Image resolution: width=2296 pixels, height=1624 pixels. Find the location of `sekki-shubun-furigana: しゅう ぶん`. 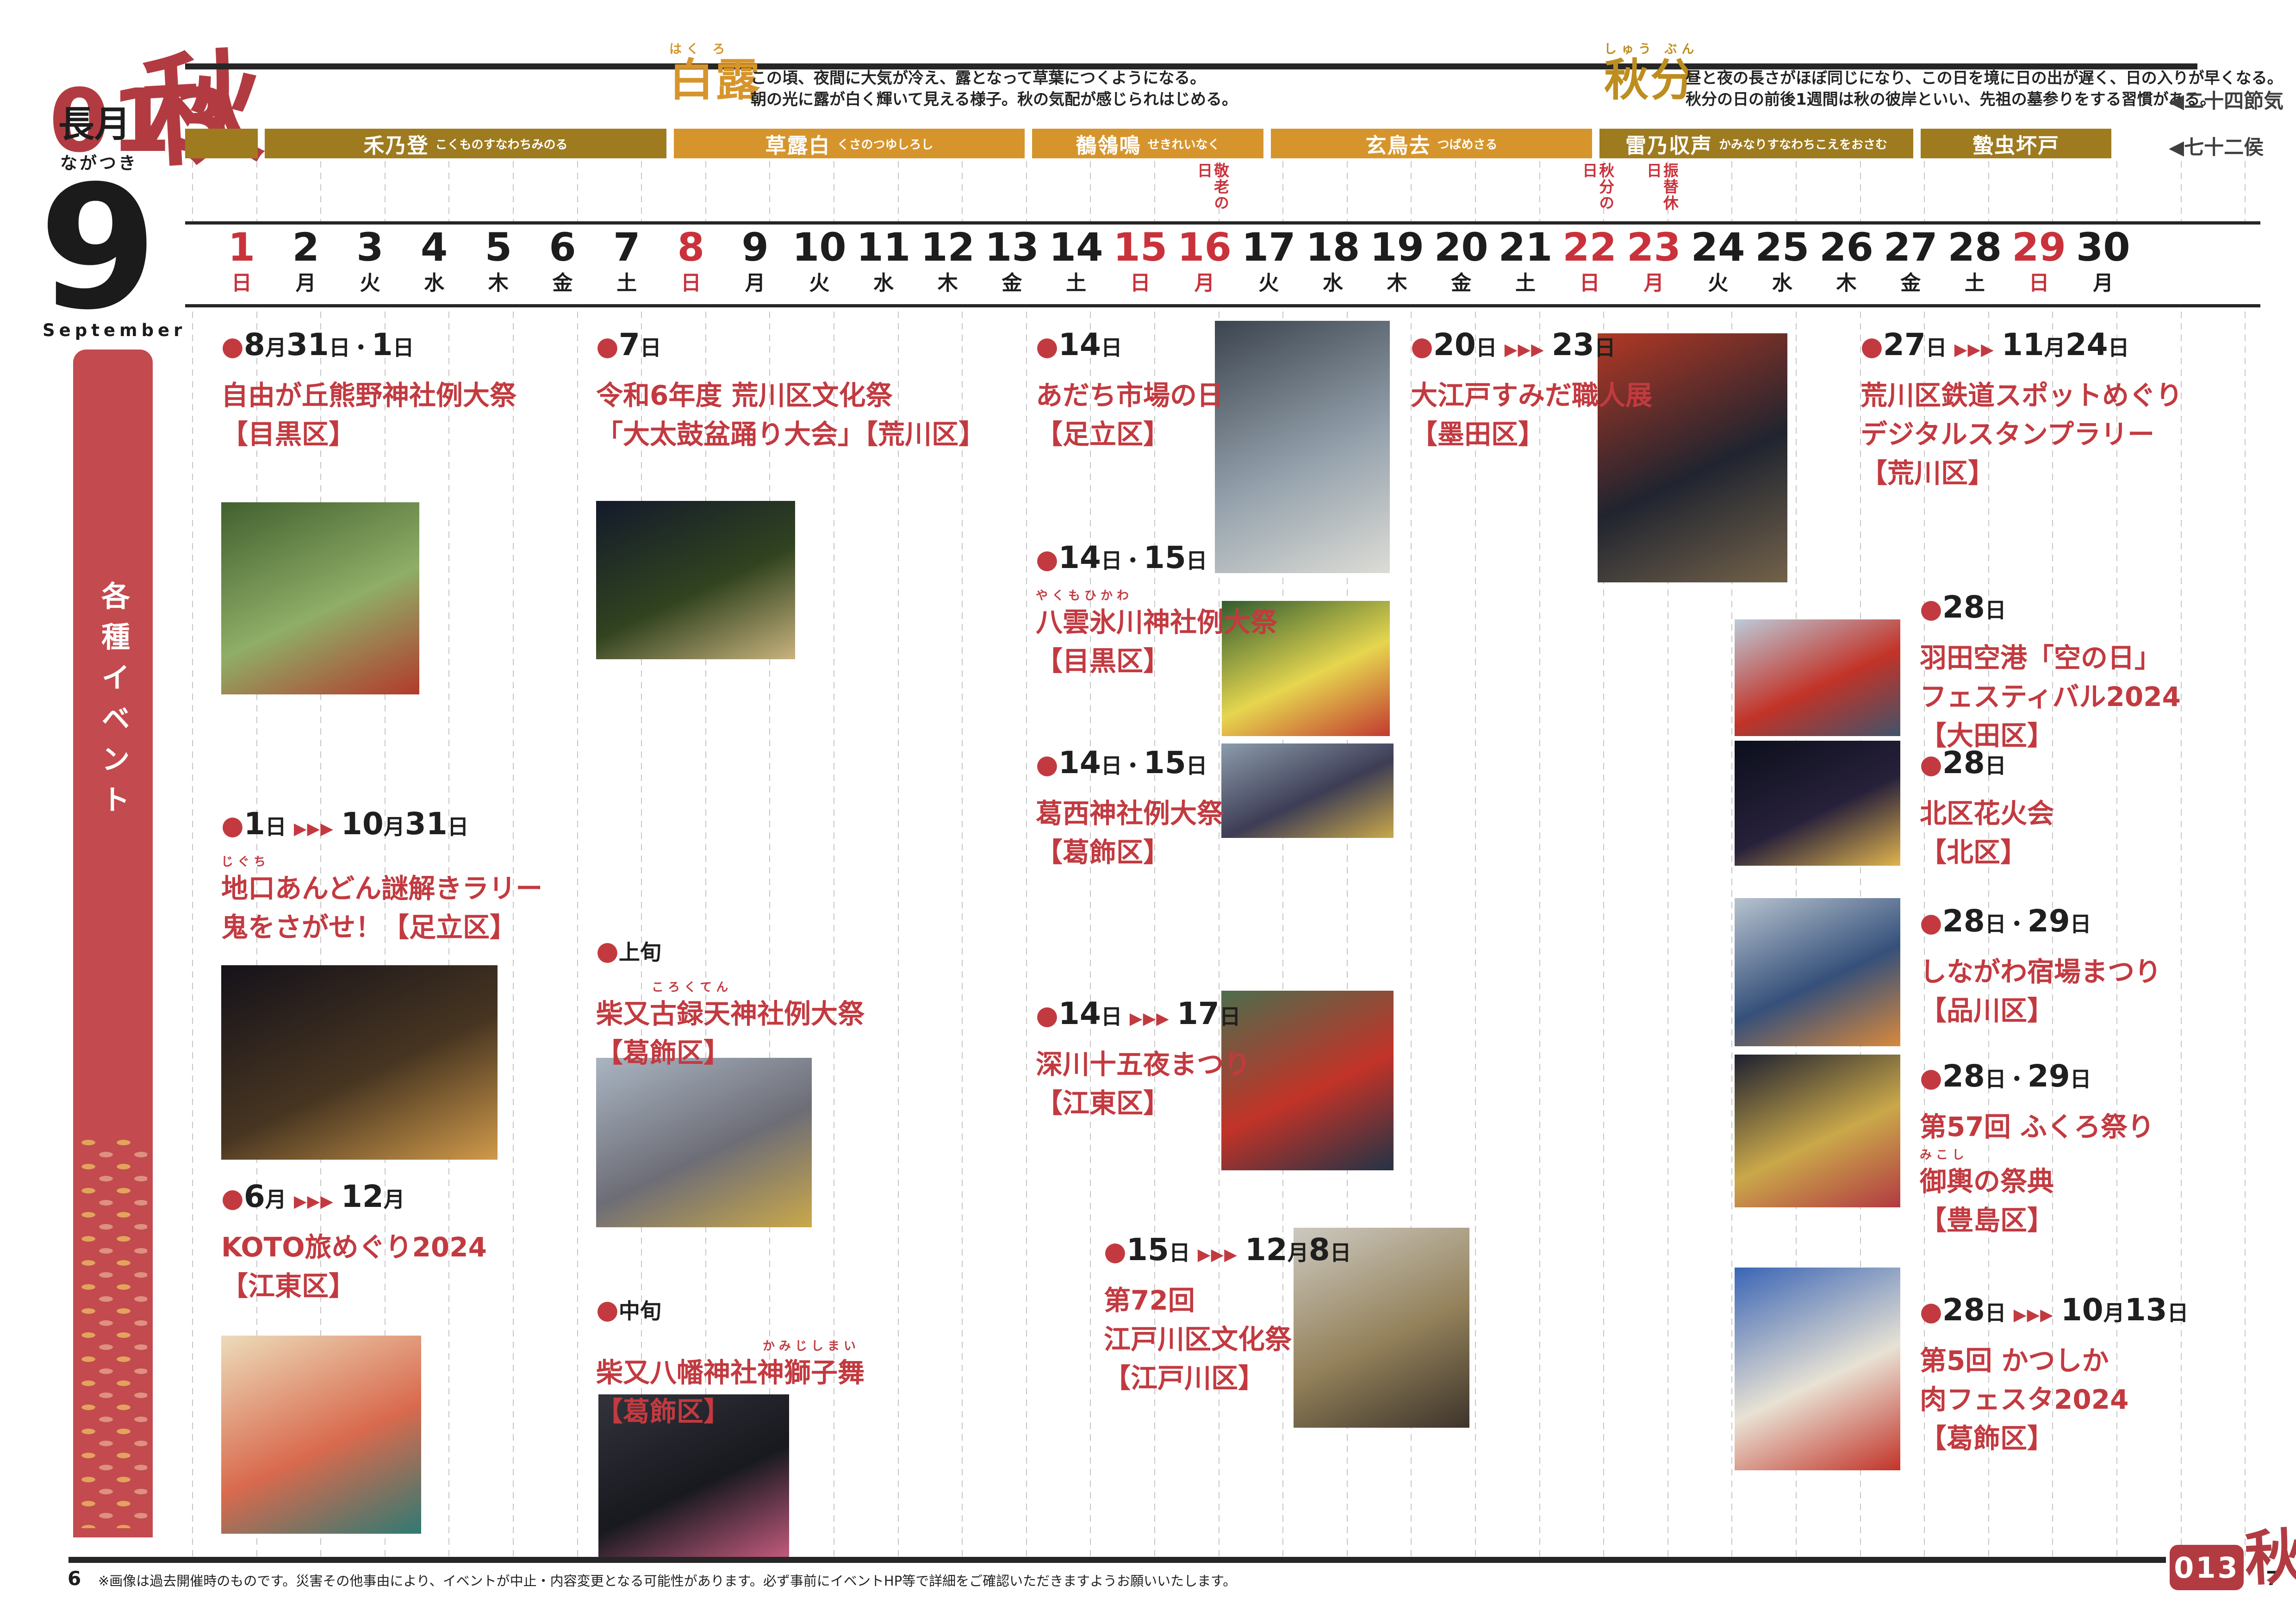

sekki-shubun-furigana: しゅう ぶん is located at coordinates (1651, 49).